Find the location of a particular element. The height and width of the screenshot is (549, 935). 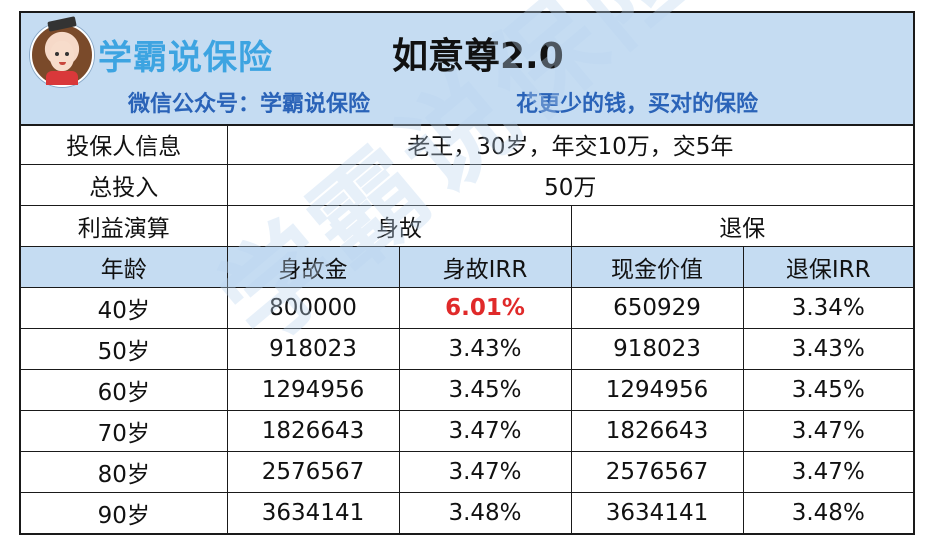

column-header-surrender-irr: 退保IRR is located at coordinates (828, 267).